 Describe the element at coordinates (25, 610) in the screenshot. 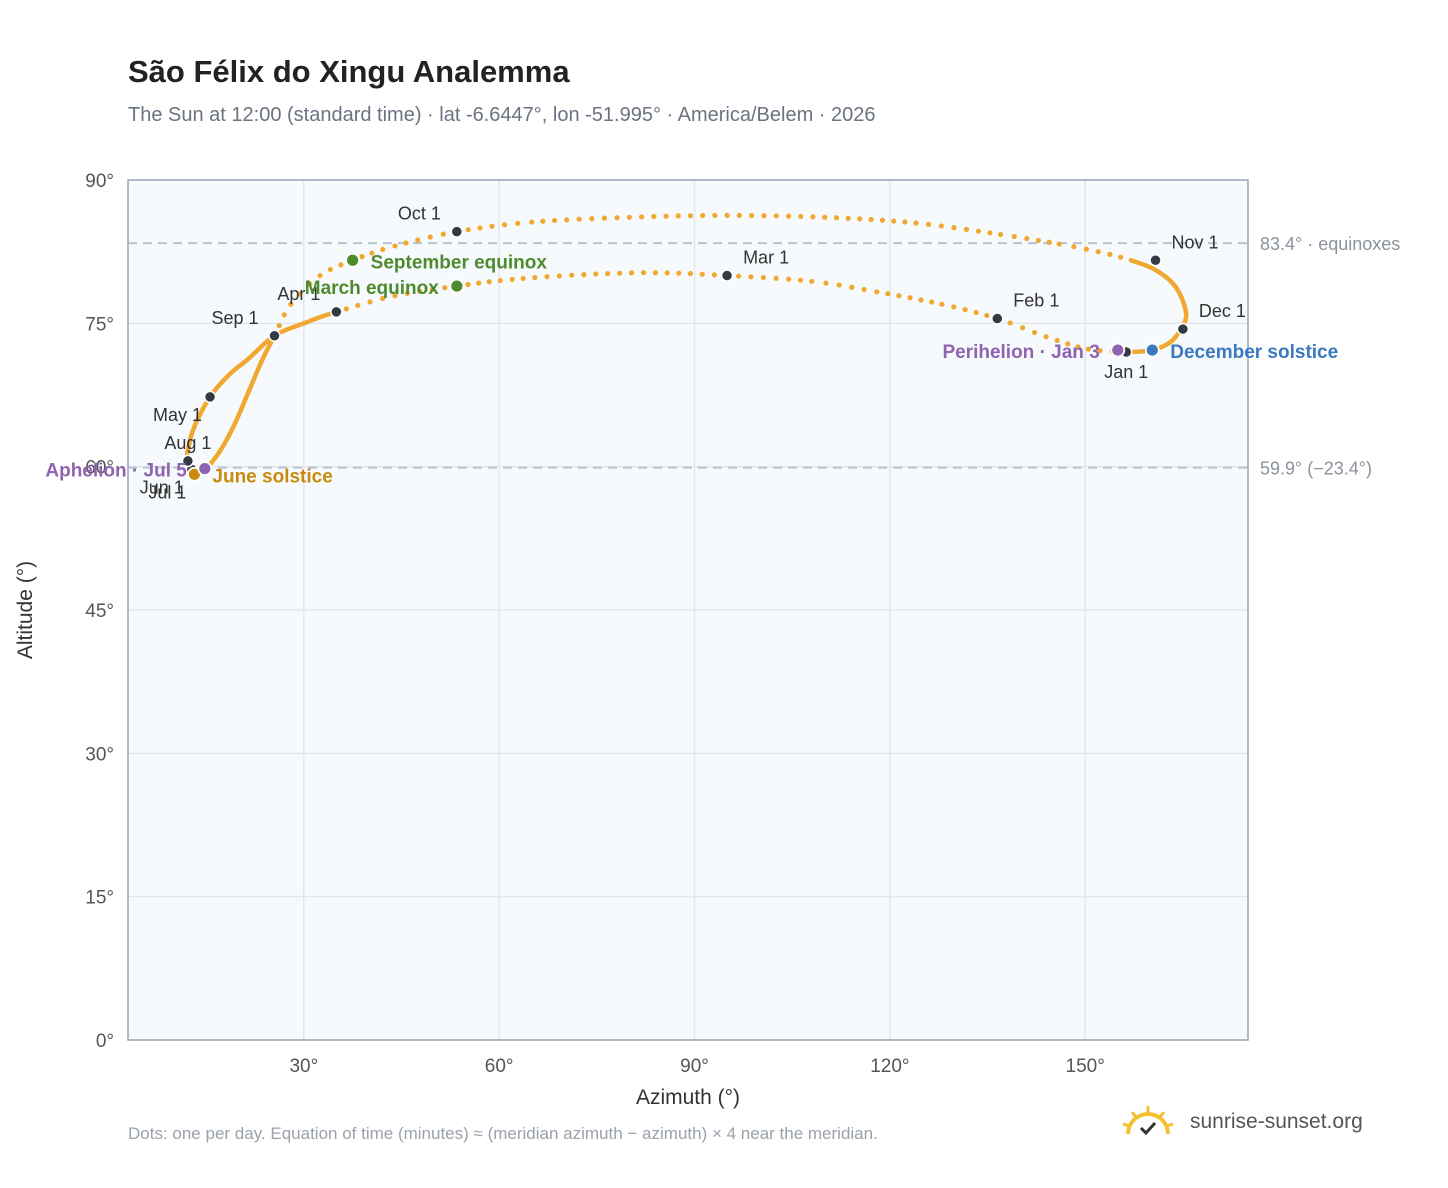

I see `y-axis-label: Altitude (°)` at that location.